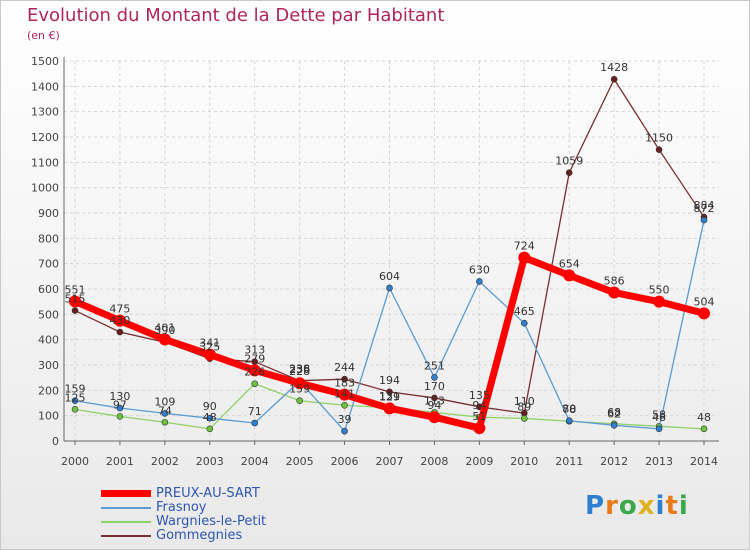  I want to click on legend-item: PREUX-AU-SART, so click(251, 493).